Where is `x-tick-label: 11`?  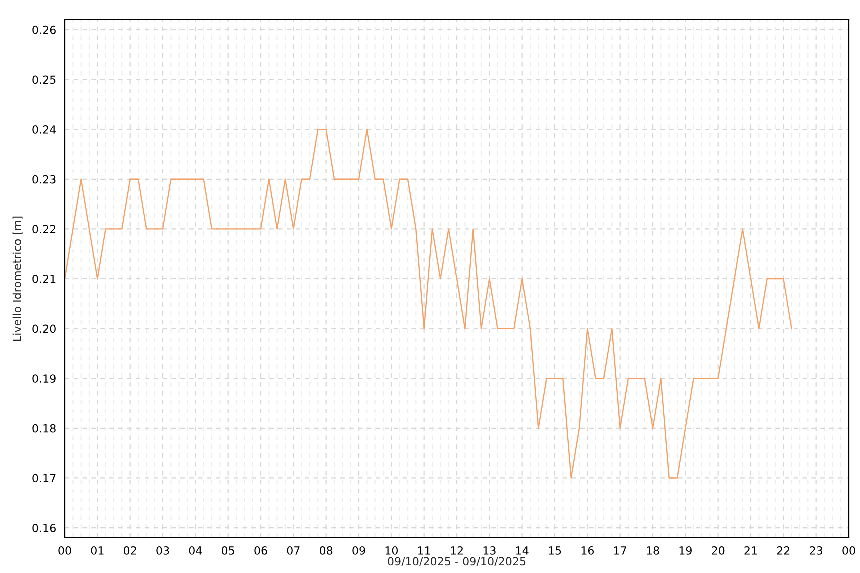 x-tick-label: 11 is located at coordinates (424, 550).